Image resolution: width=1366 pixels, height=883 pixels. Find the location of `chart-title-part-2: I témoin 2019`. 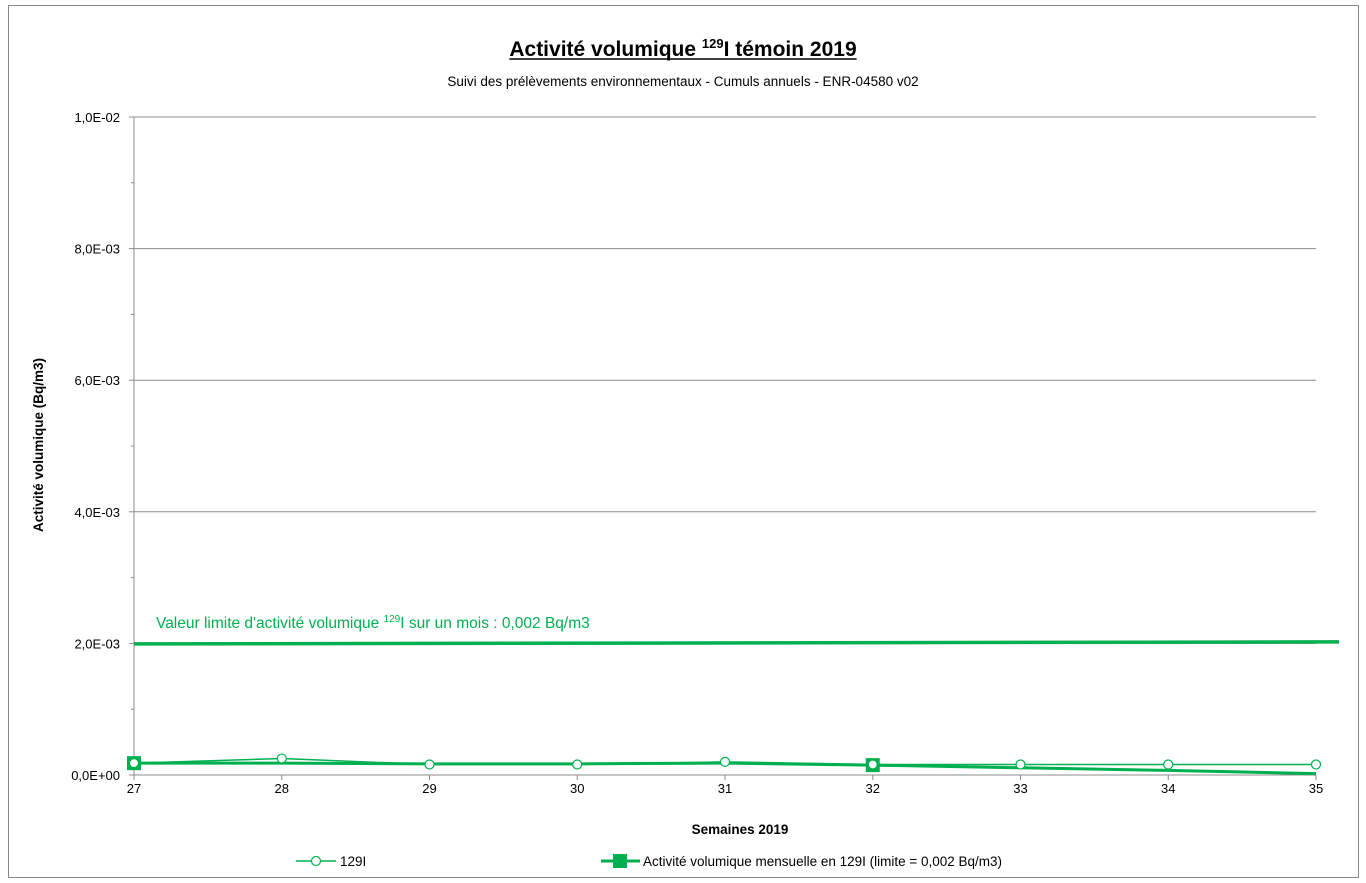

chart-title-part-2: I témoin 2019 is located at coordinates (790, 49).